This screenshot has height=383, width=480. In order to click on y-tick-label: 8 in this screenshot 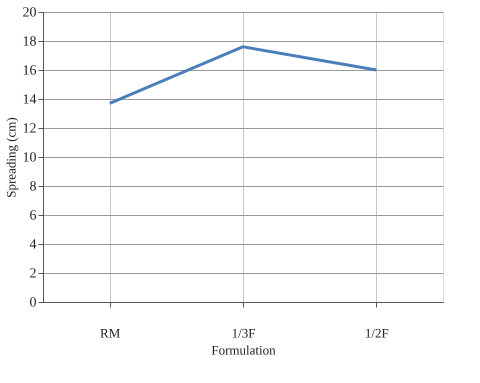, I will do `click(33, 187)`.